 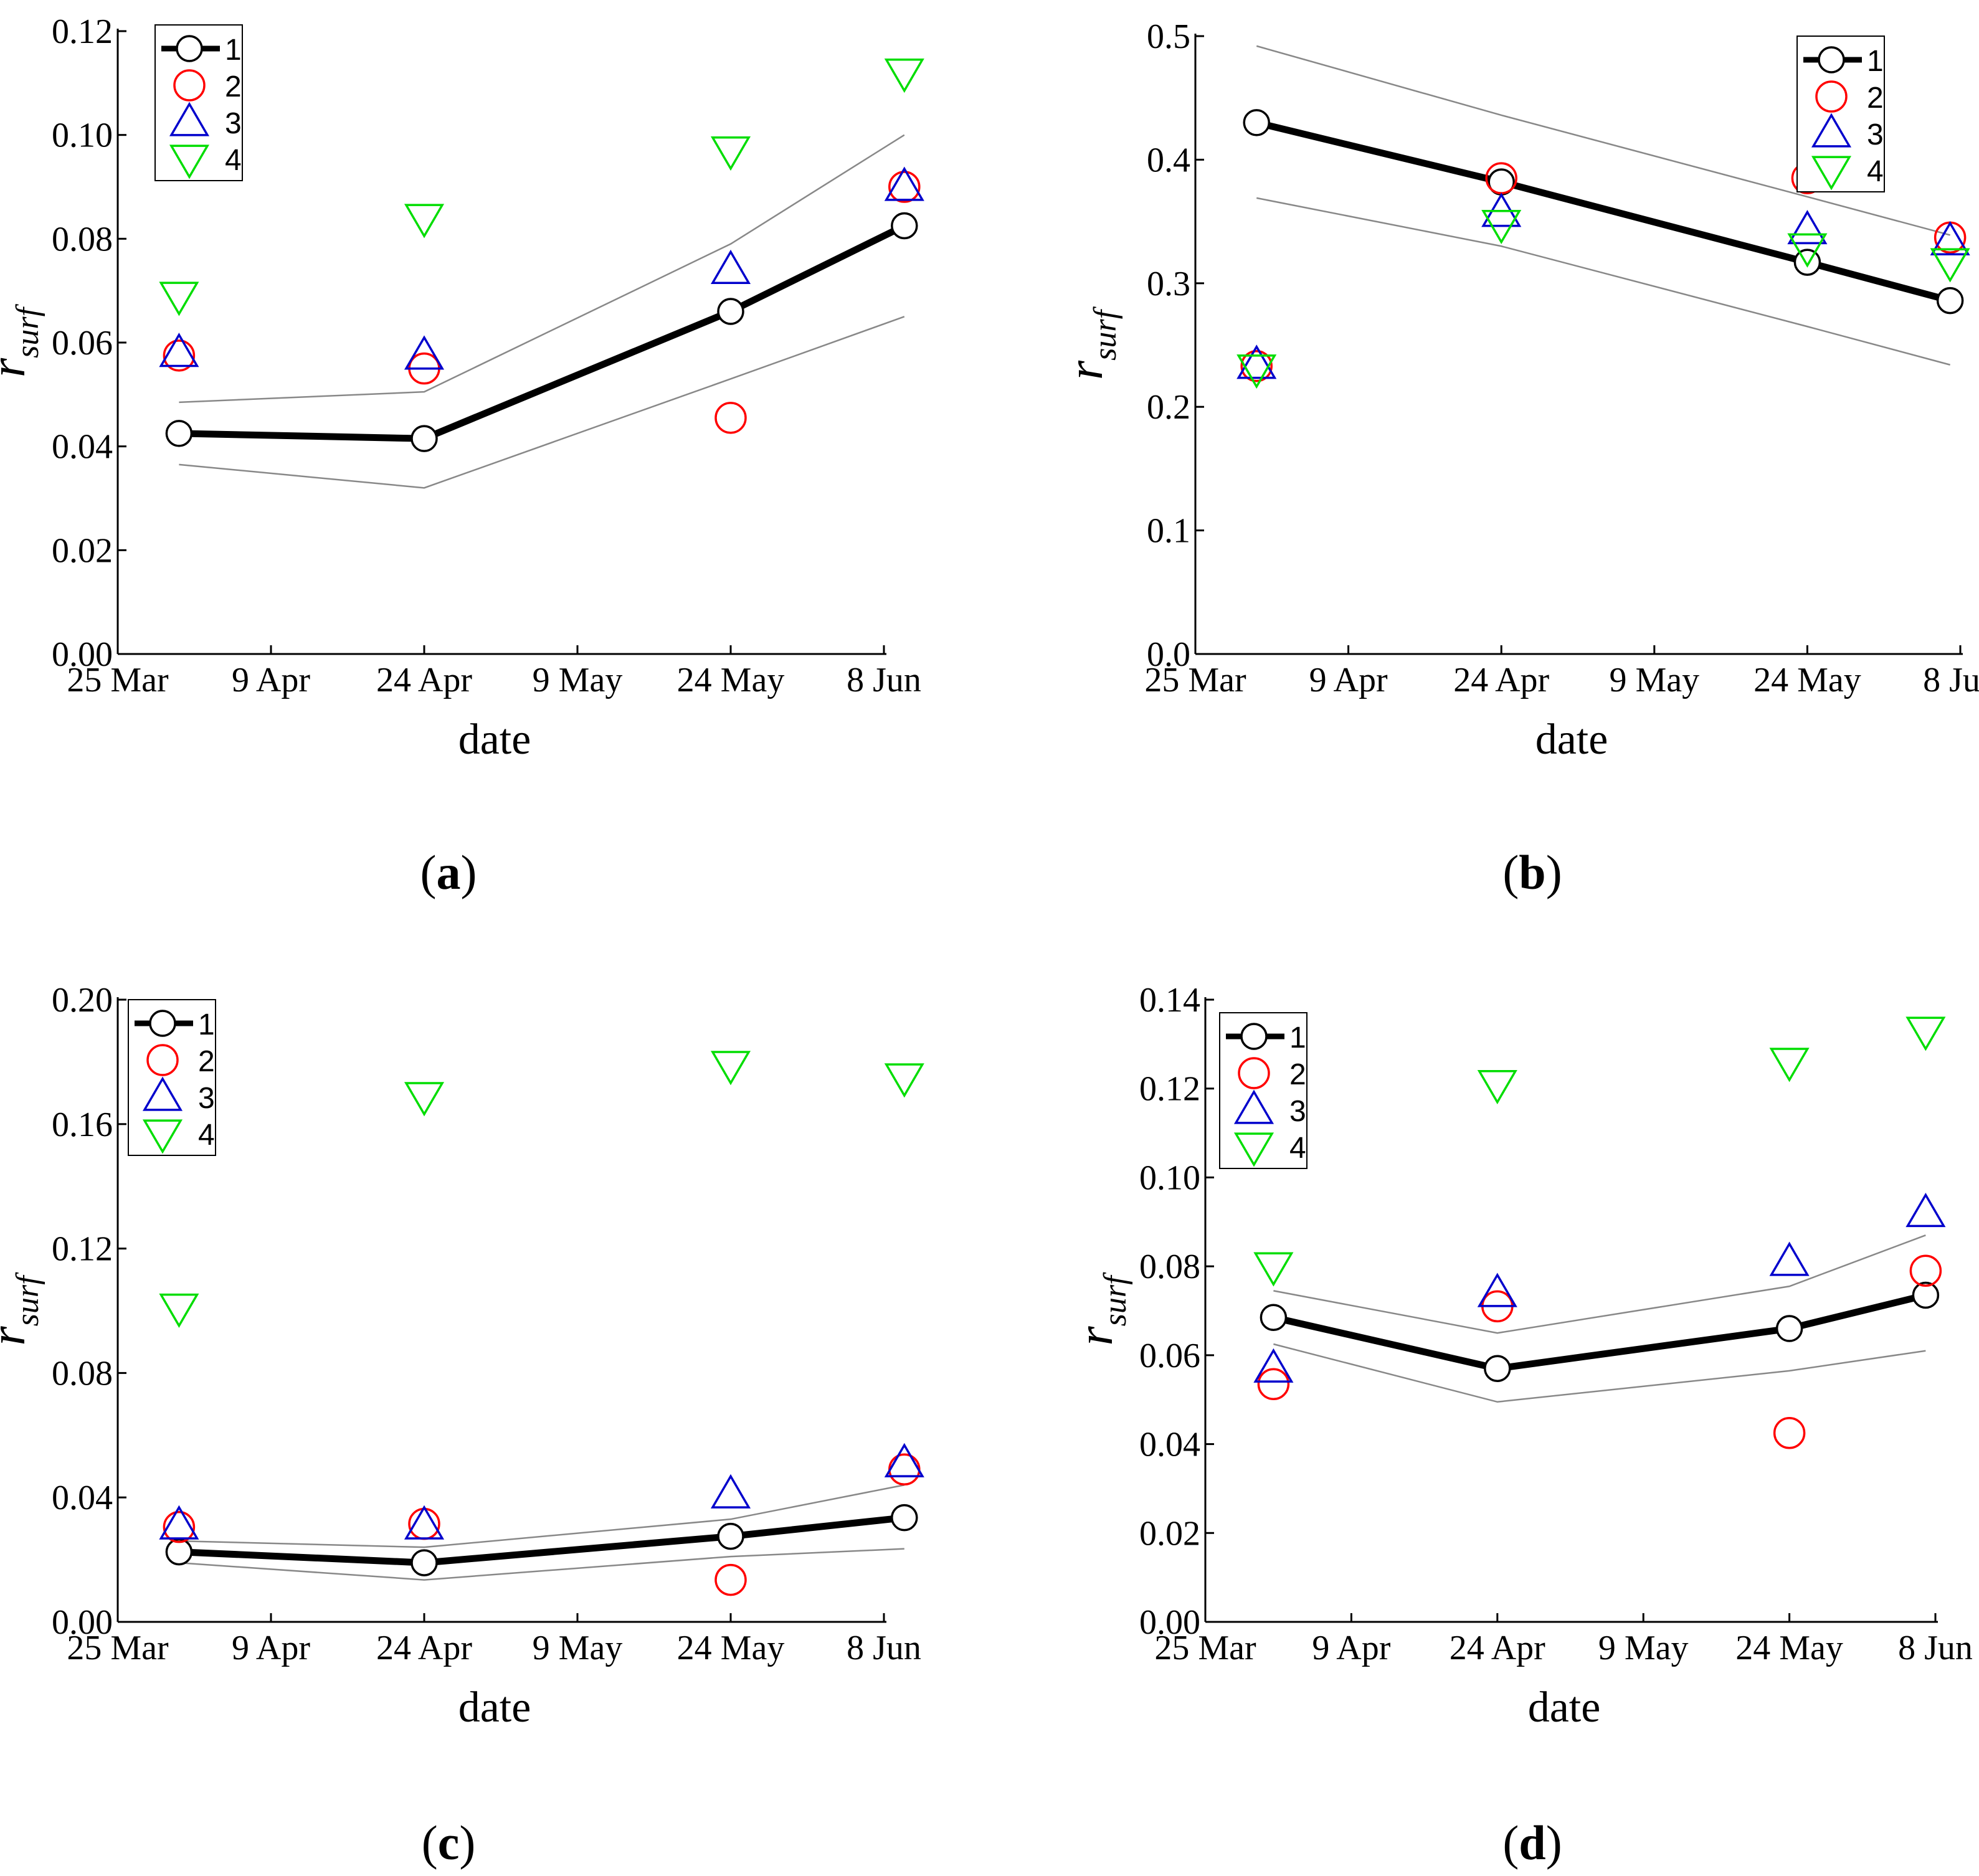 I want to click on y-tick-label: 0.12, so click(x=1169, y=1089).